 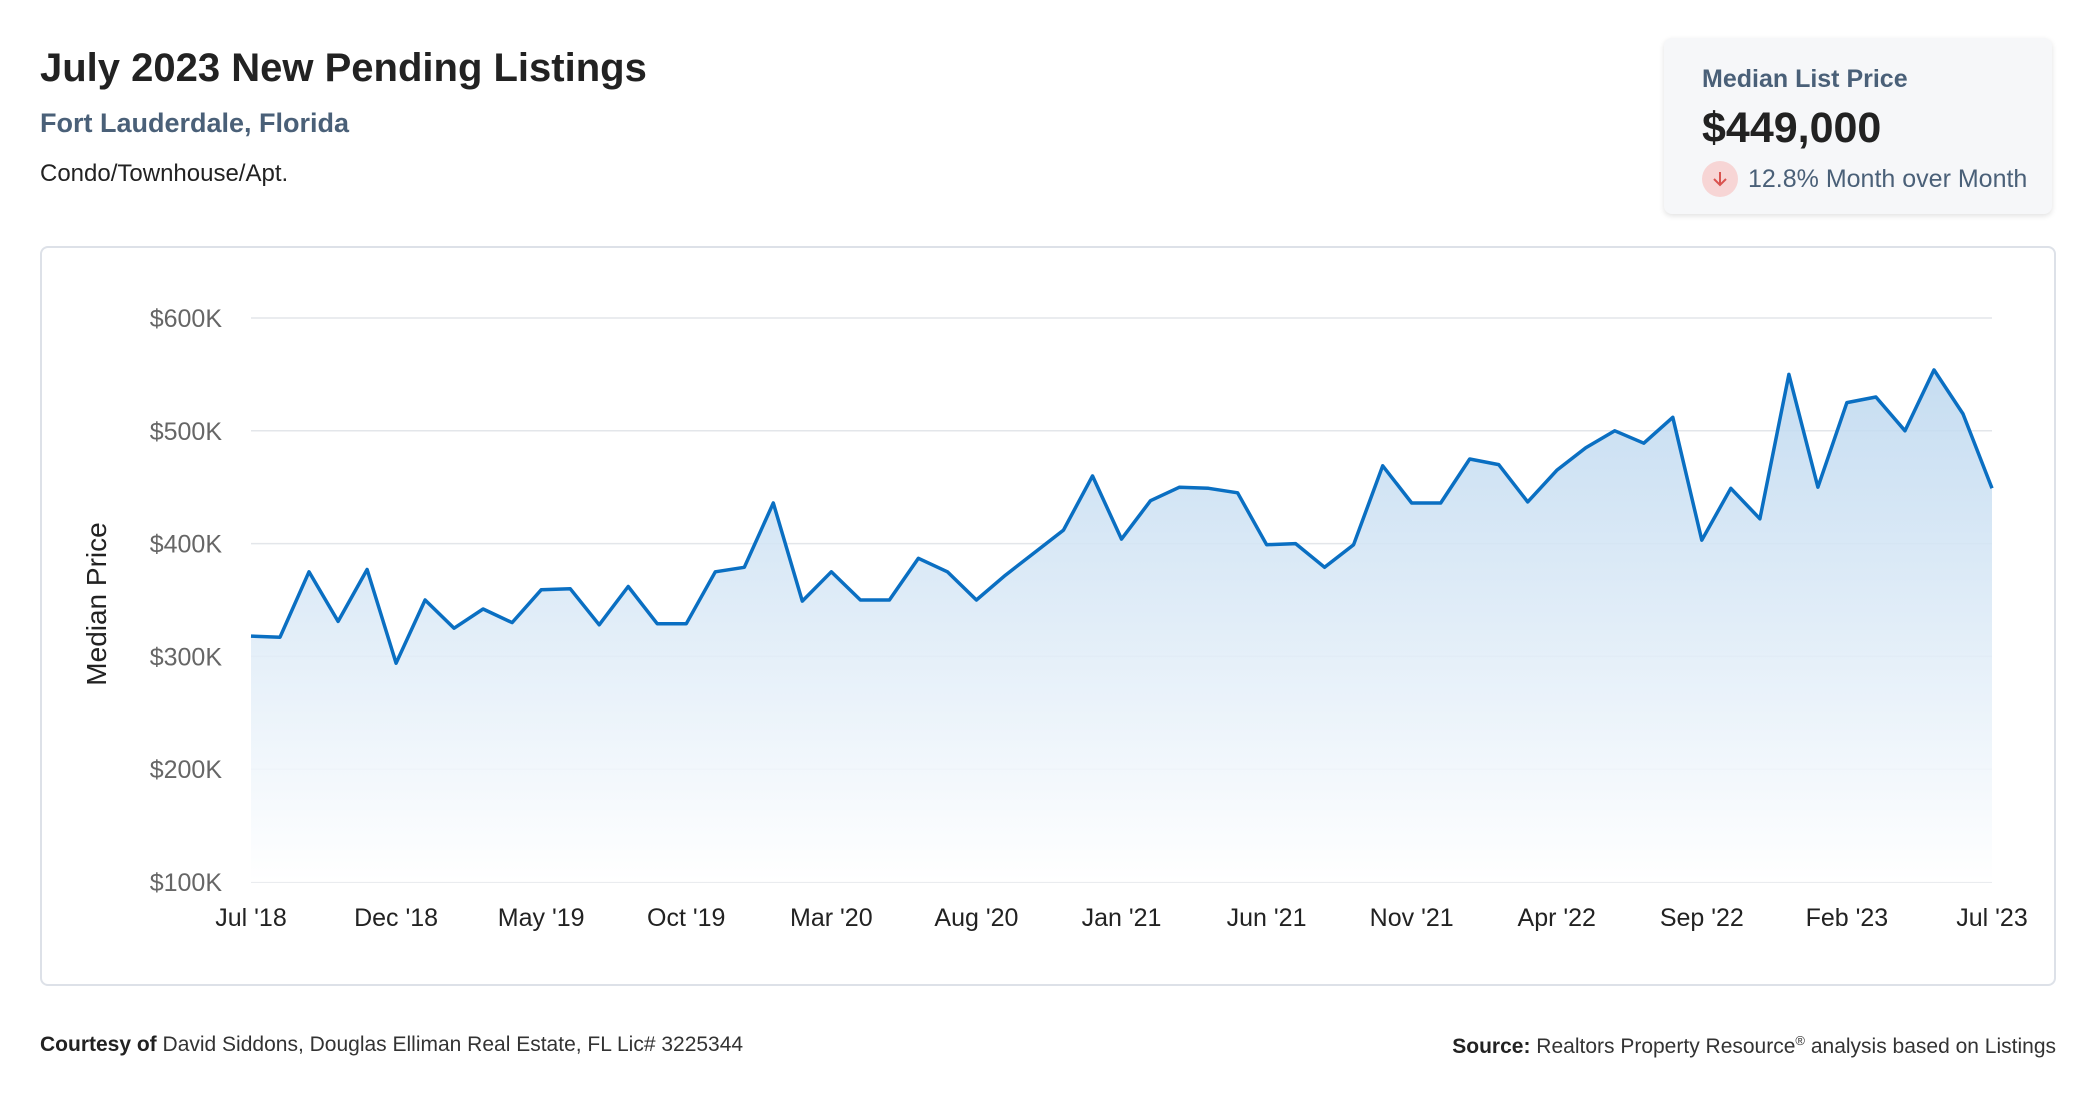 What do you see at coordinates (976, 918) in the screenshot?
I see `x-tick-label: Aug '20` at bounding box center [976, 918].